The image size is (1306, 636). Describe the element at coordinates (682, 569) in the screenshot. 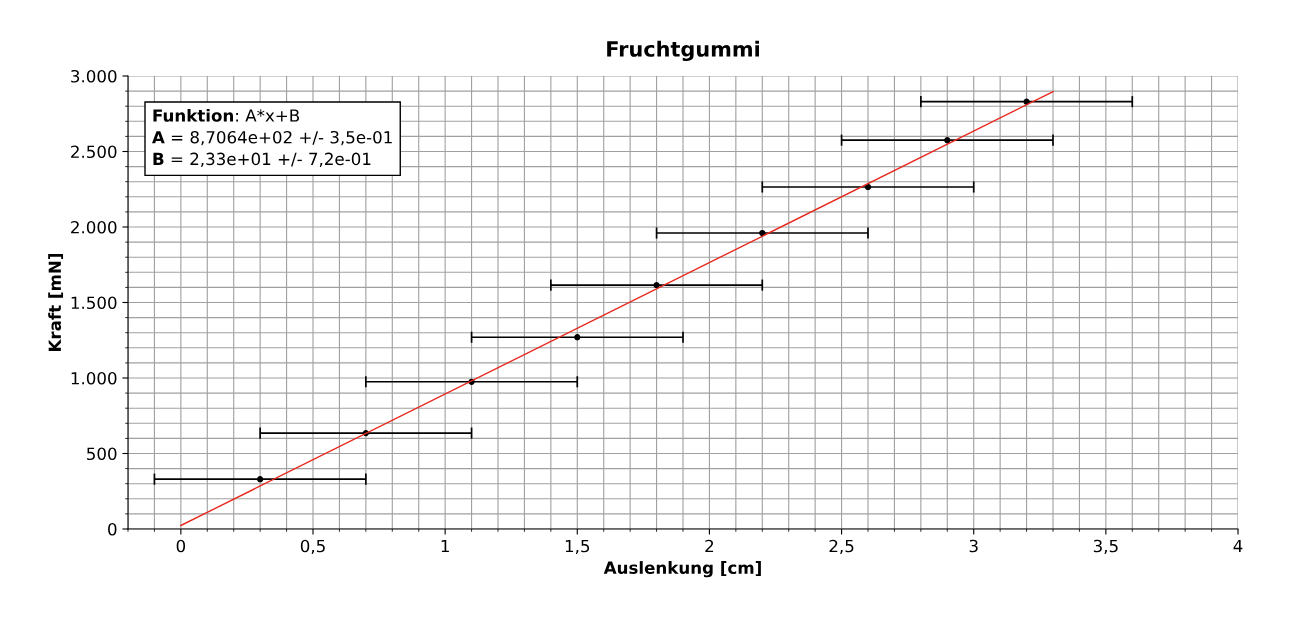

I see `x-axis-title: Auslenkung [cm]` at that location.